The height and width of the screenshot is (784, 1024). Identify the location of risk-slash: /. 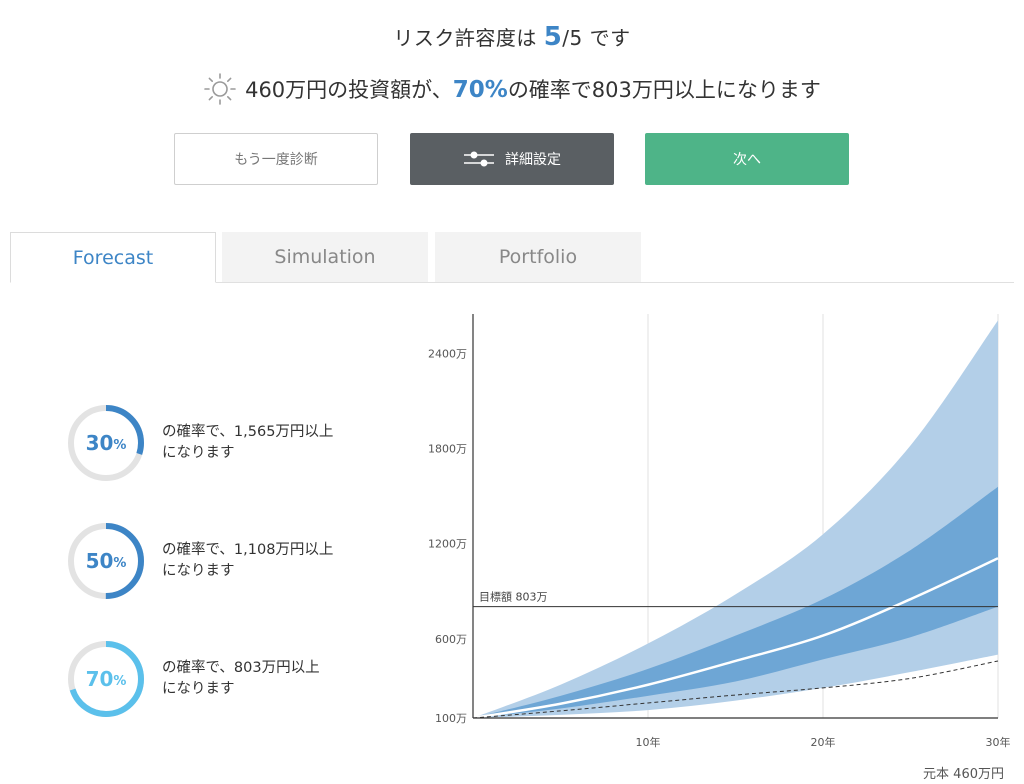
(566, 38).